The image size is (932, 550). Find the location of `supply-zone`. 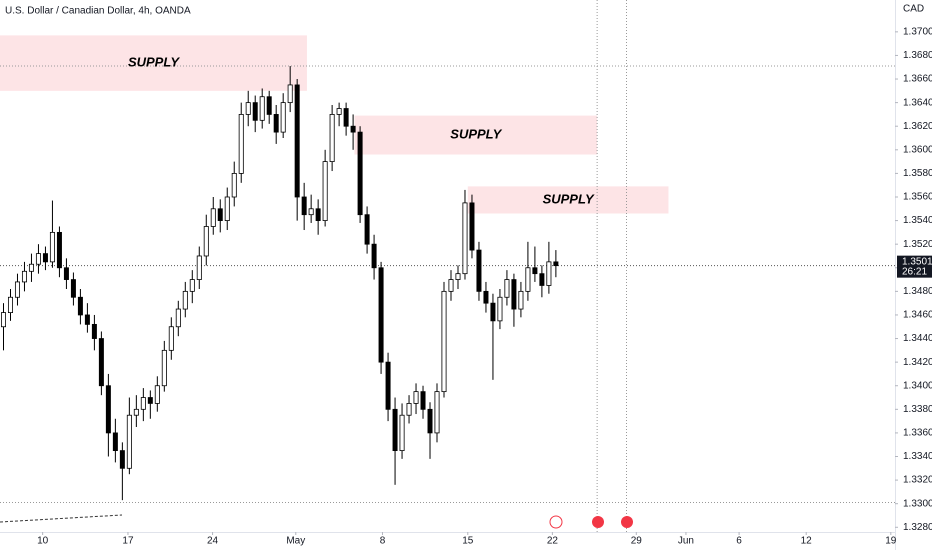

supply-zone is located at coordinates (153, 63).